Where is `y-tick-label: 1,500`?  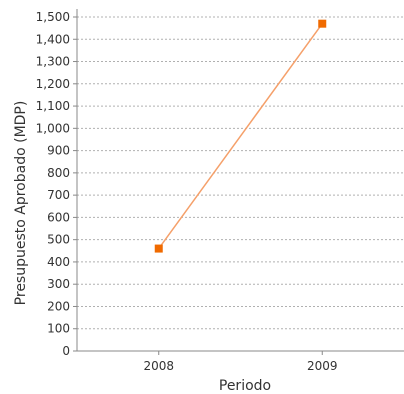
y-tick-label: 1,500 is located at coordinates (53, 17).